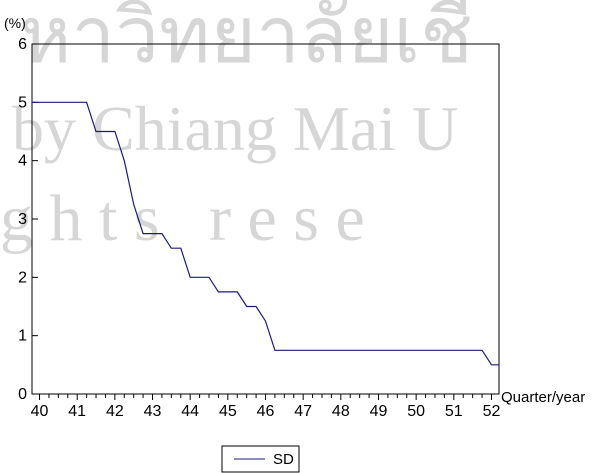  Describe the element at coordinates (153, 411) in the screenshot. I see `x-tick-label: 43` at that location.